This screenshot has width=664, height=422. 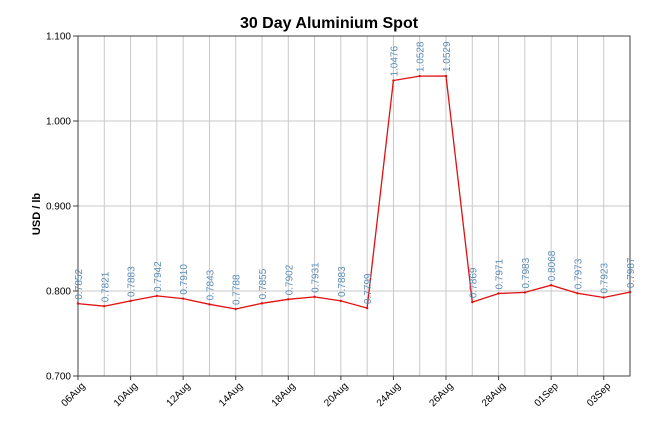 I want to click on data-label: 1.0476, so click(x=394, y=61).